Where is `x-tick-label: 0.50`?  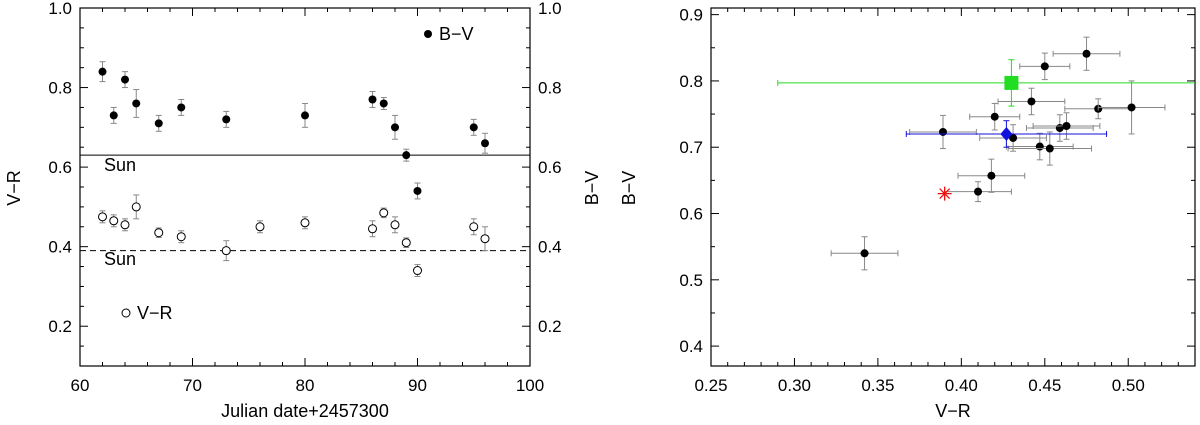 x-tick-label: 0.50 is located at coordinates (1128, 385).